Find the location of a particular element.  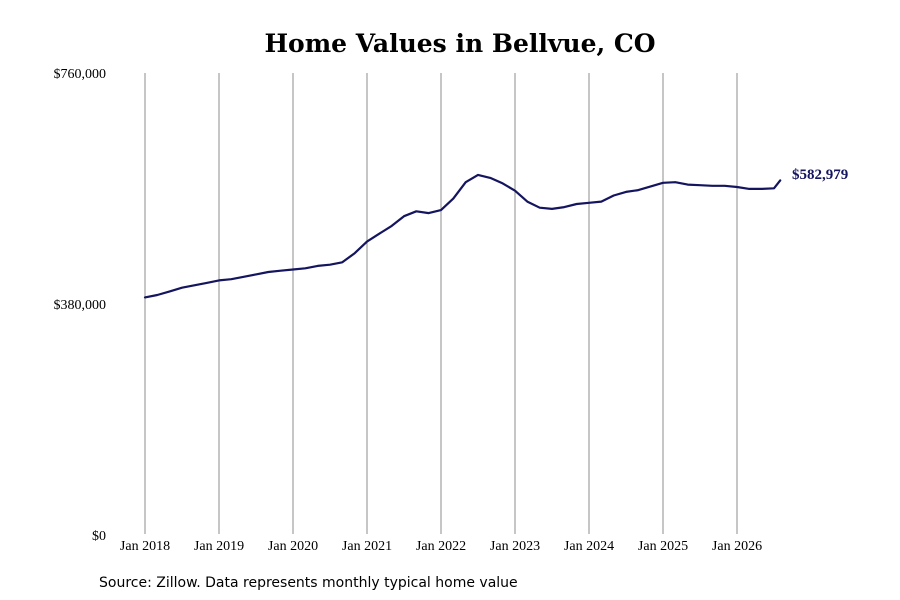

x-tick-label: Jan 2018 is located at coordinates (145, 546).